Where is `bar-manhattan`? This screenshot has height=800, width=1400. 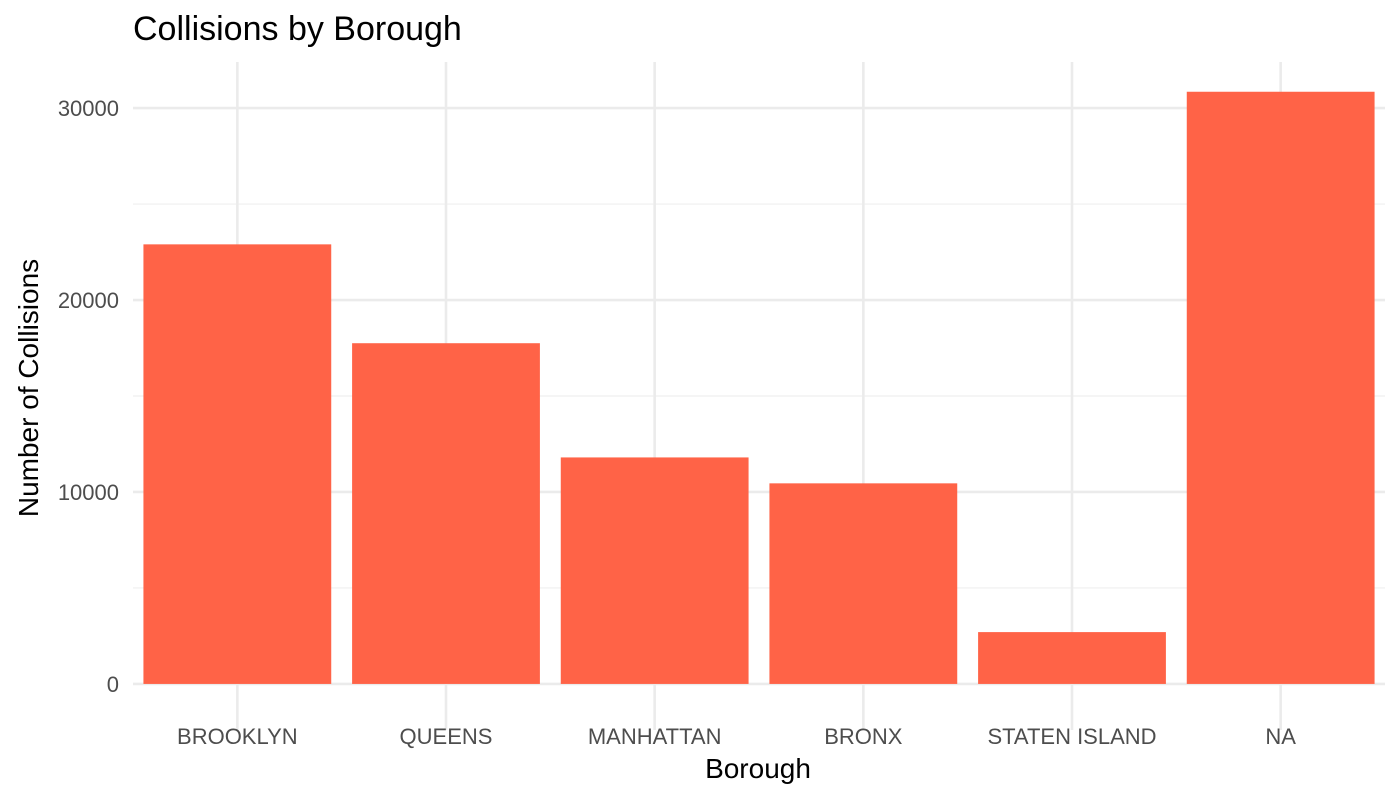 bar-manhattan is located at coordinates (654, 570).